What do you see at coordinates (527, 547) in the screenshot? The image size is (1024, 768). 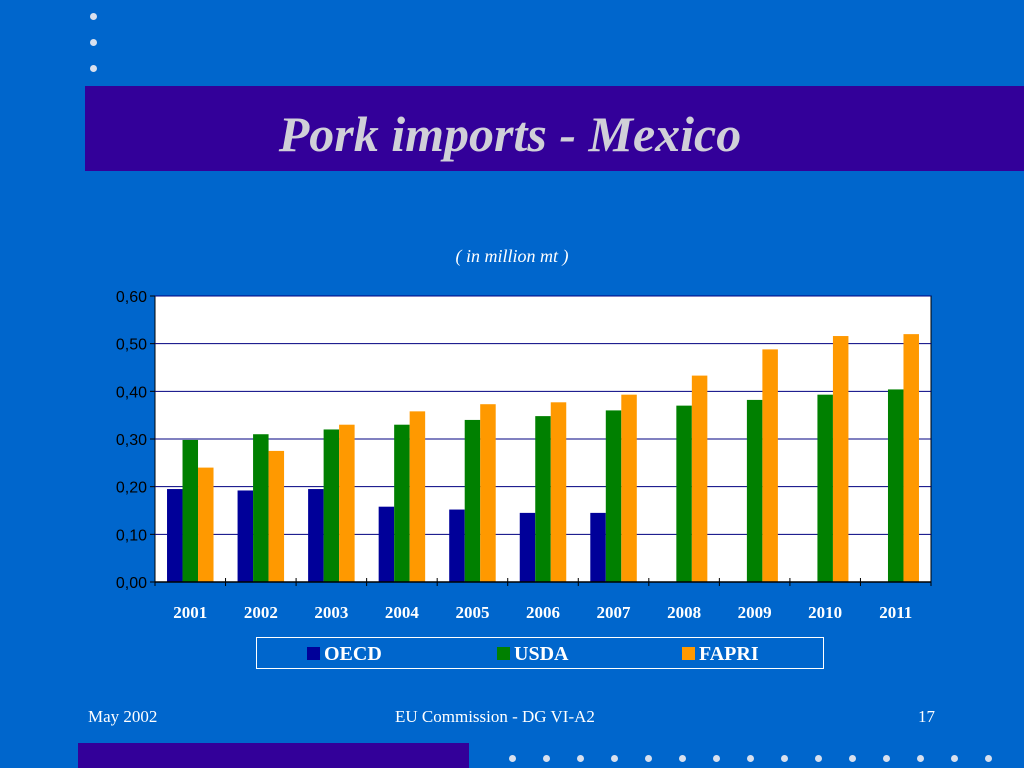 I see `bar-oecd-2006` at bounding box center [527, 547].